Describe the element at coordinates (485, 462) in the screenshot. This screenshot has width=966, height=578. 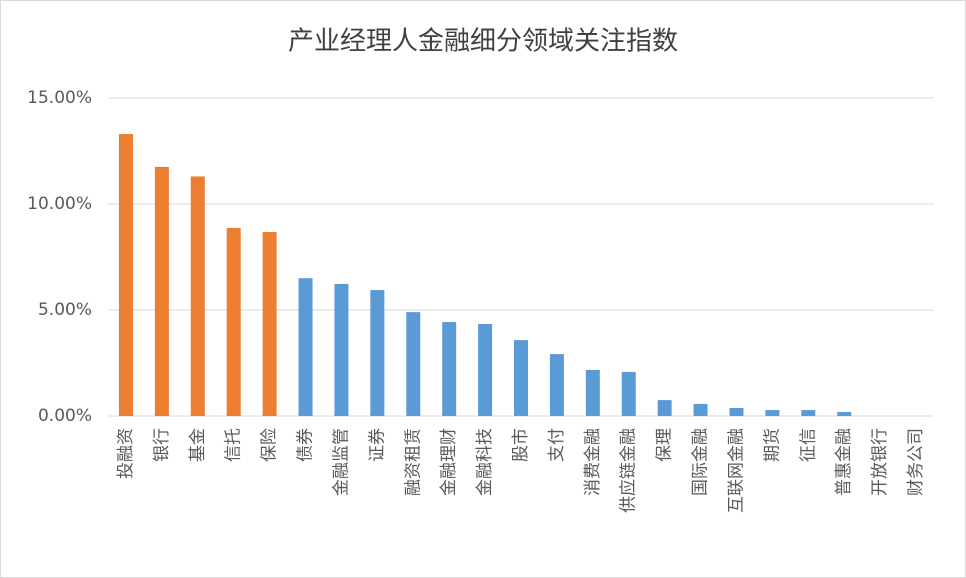
I see `x-tick-label: 金融科技` at that location.